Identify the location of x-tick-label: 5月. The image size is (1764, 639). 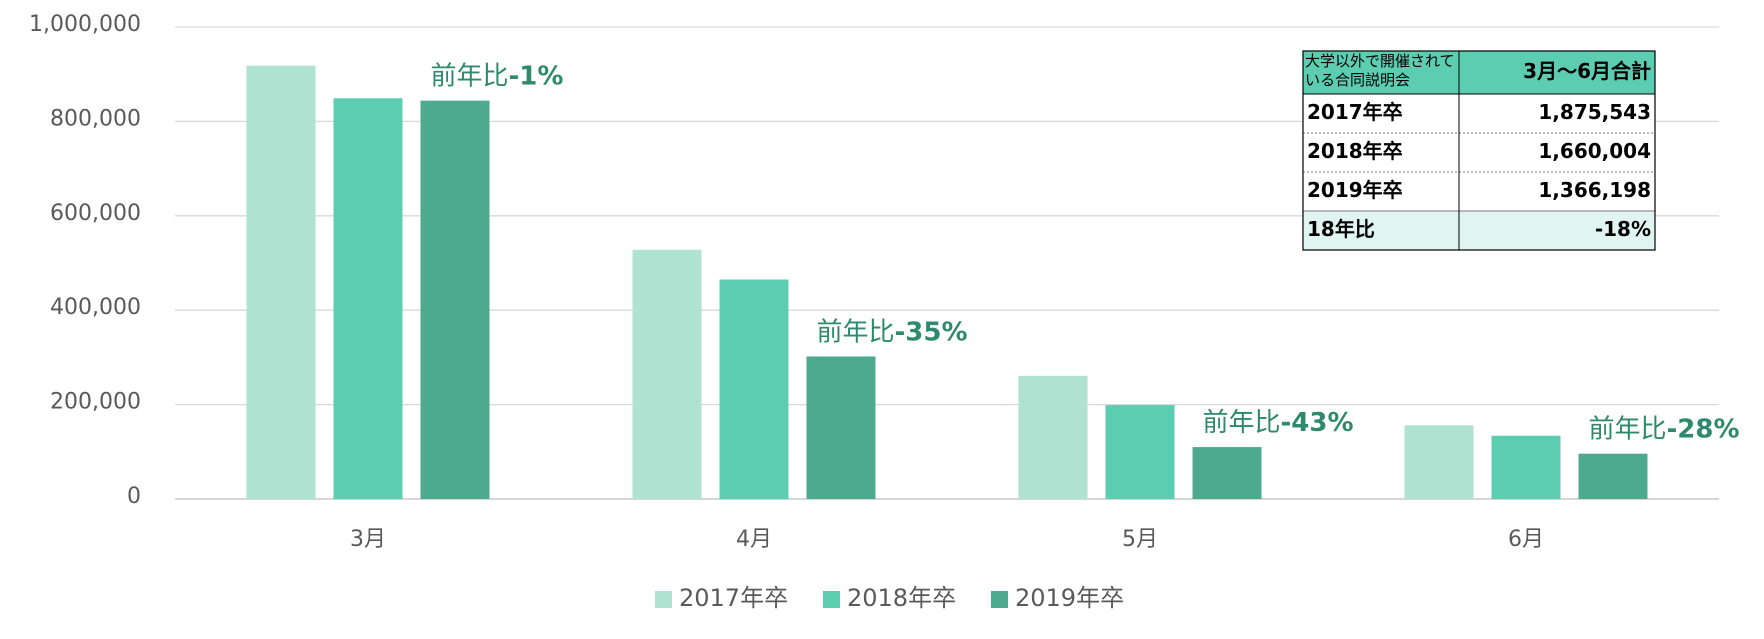
(1140, 539).